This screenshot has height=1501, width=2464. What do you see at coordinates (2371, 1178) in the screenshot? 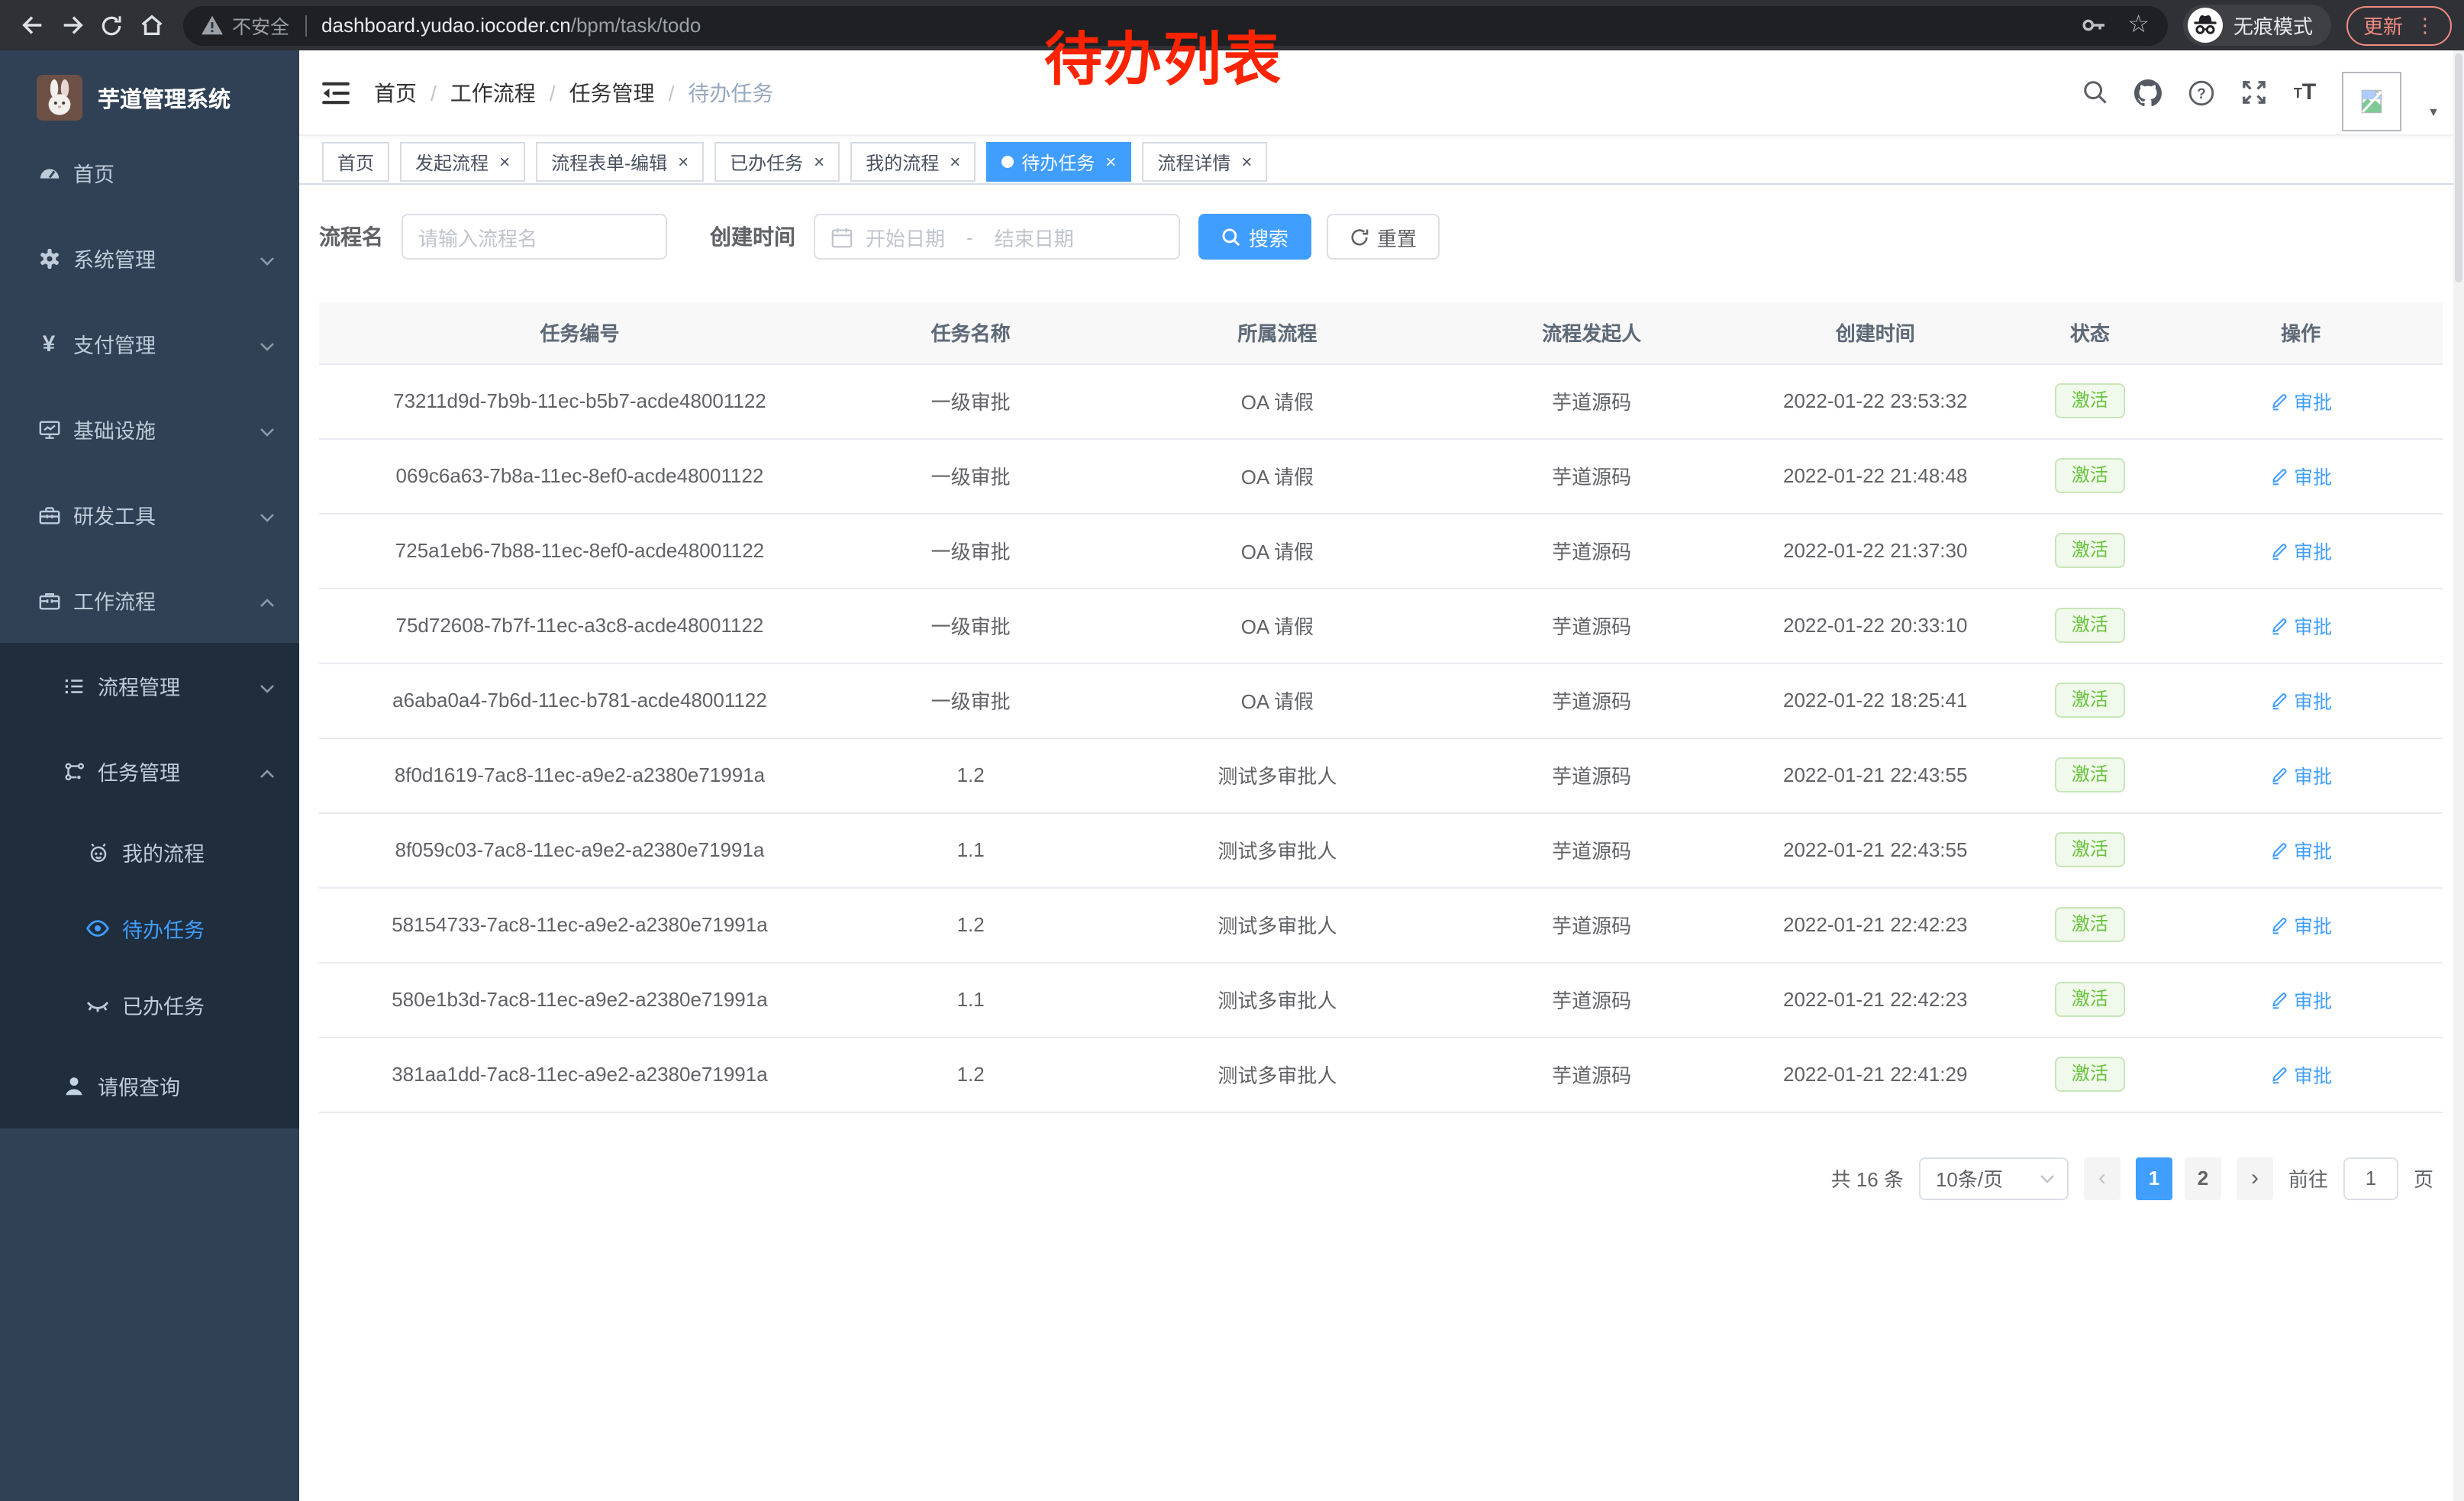
I see `goto-page-input` at bounding box center [2371, 1178].